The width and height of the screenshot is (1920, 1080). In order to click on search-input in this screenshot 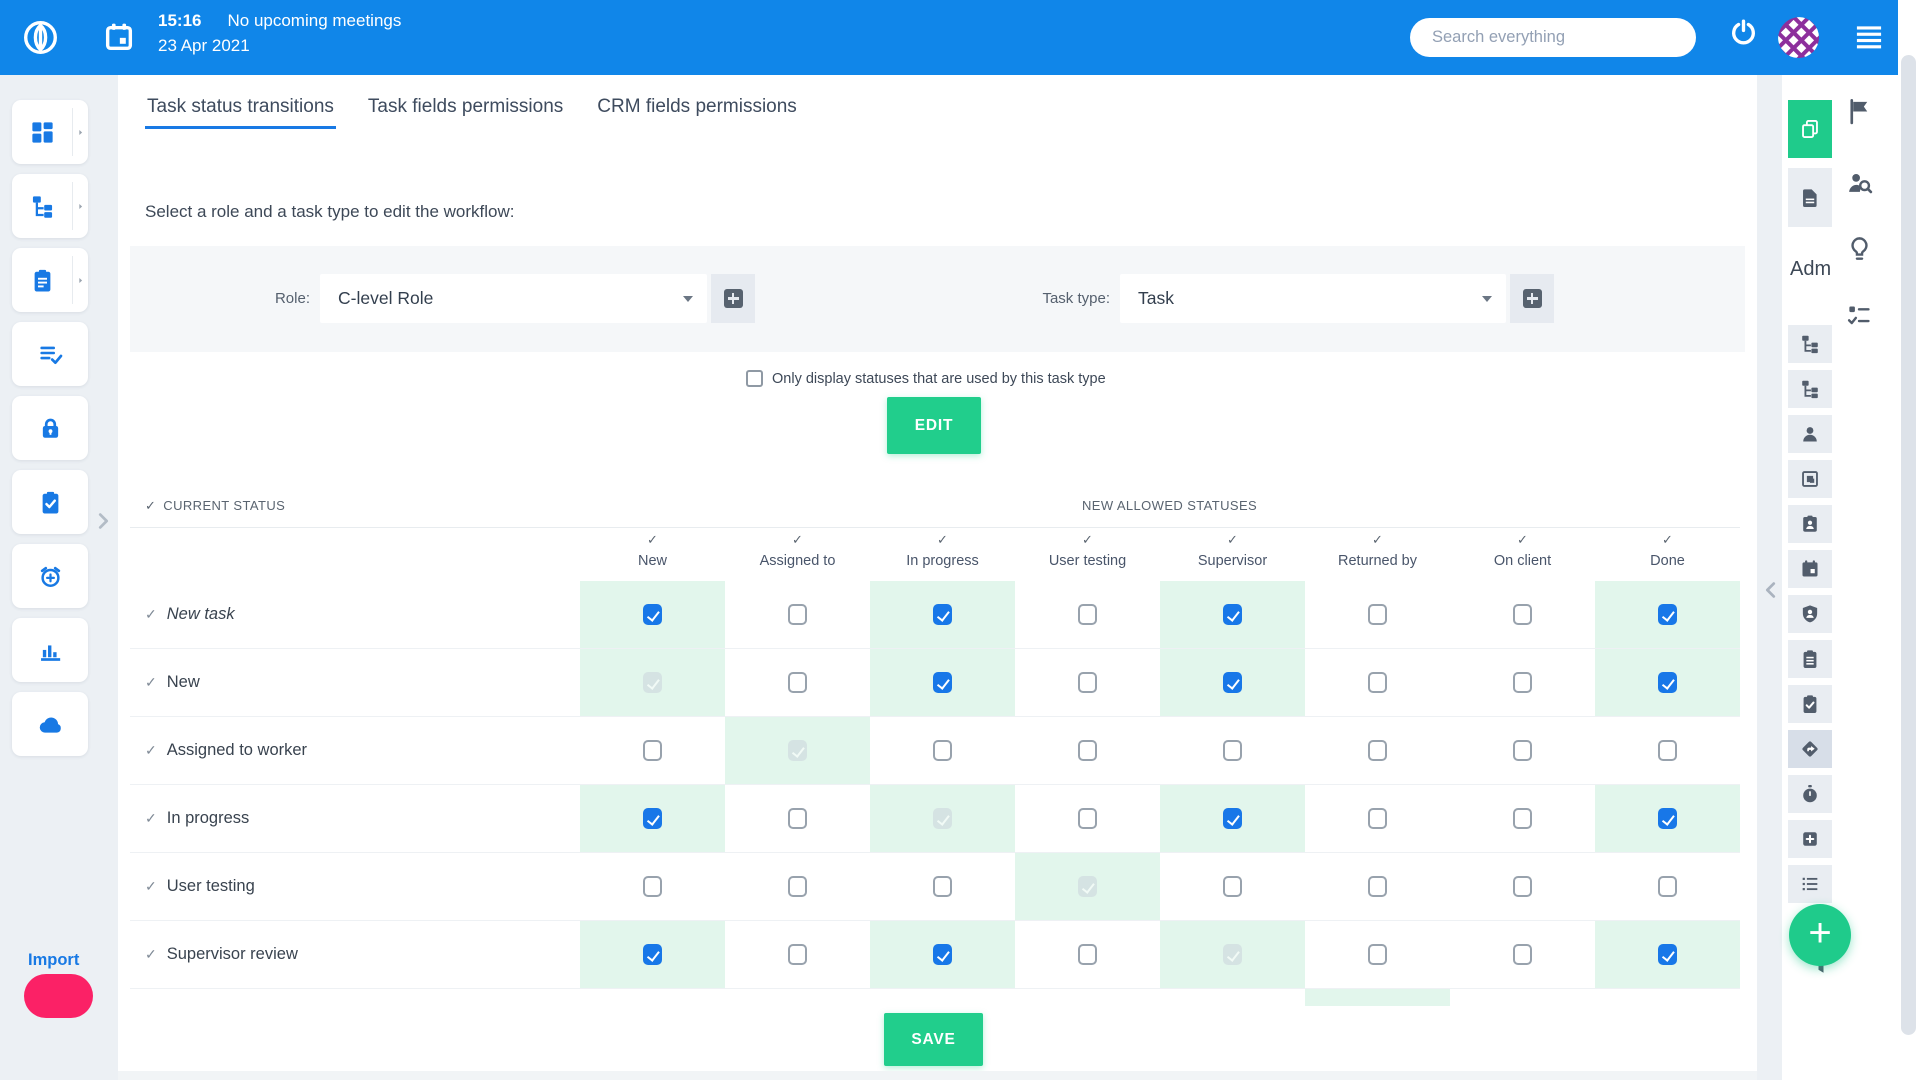, I will do `click(1553, 37)`.